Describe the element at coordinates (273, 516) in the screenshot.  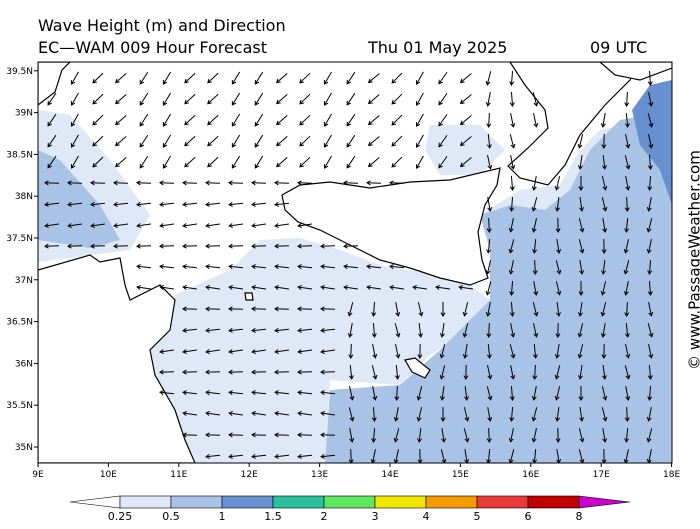
I see `colorbar-label: 1.5` at that location.